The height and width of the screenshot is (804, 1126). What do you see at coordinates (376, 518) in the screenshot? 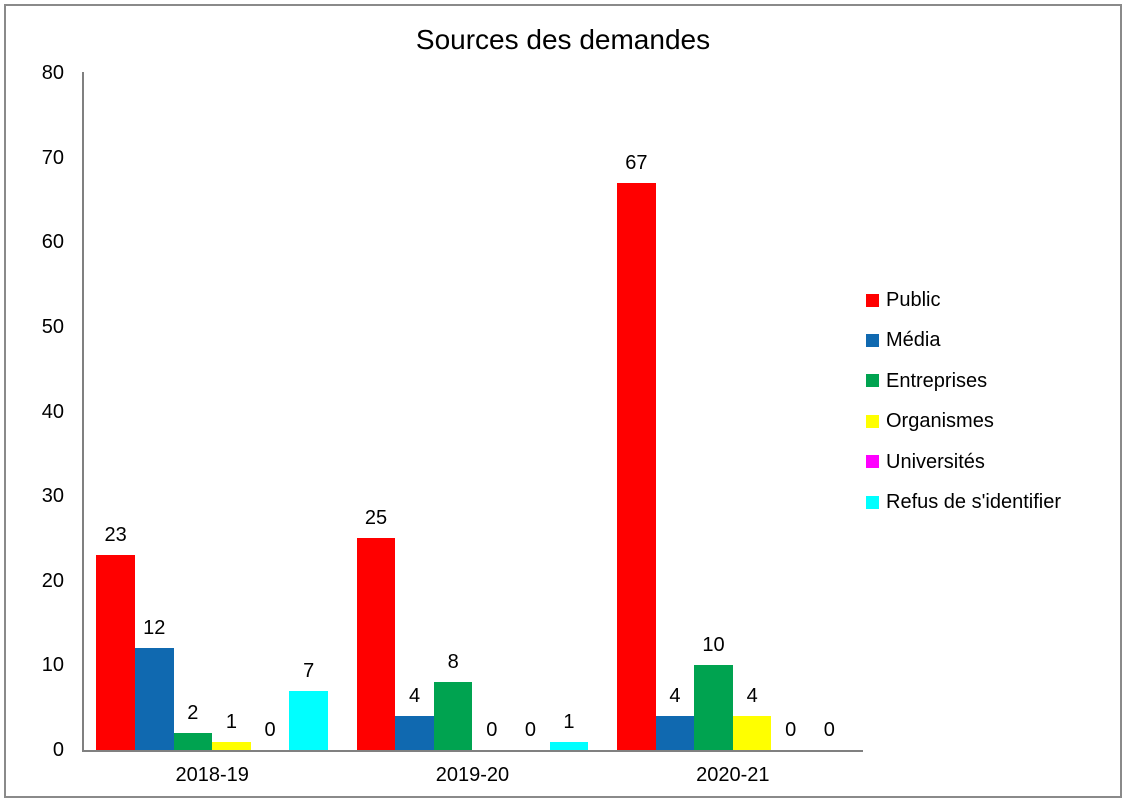
I see `bar-value-label-public-2019-20: 25` at bounding box center [376, 518].